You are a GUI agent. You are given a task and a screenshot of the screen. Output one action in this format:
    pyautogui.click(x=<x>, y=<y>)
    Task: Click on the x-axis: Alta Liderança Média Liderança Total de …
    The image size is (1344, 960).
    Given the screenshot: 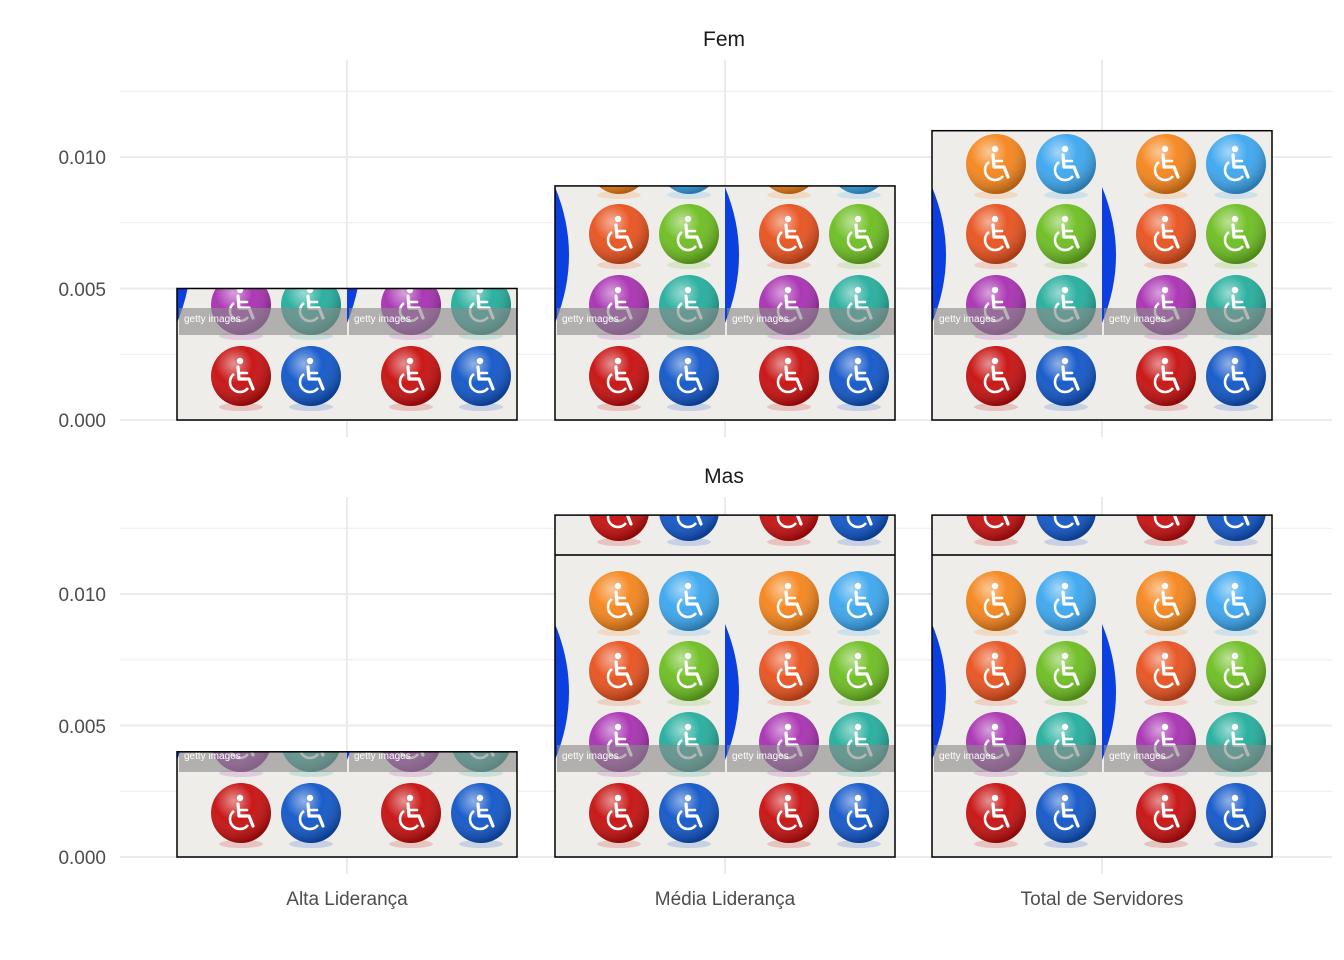 What is the action you would take?
    pyautogui.click(x=734, y=899)
    